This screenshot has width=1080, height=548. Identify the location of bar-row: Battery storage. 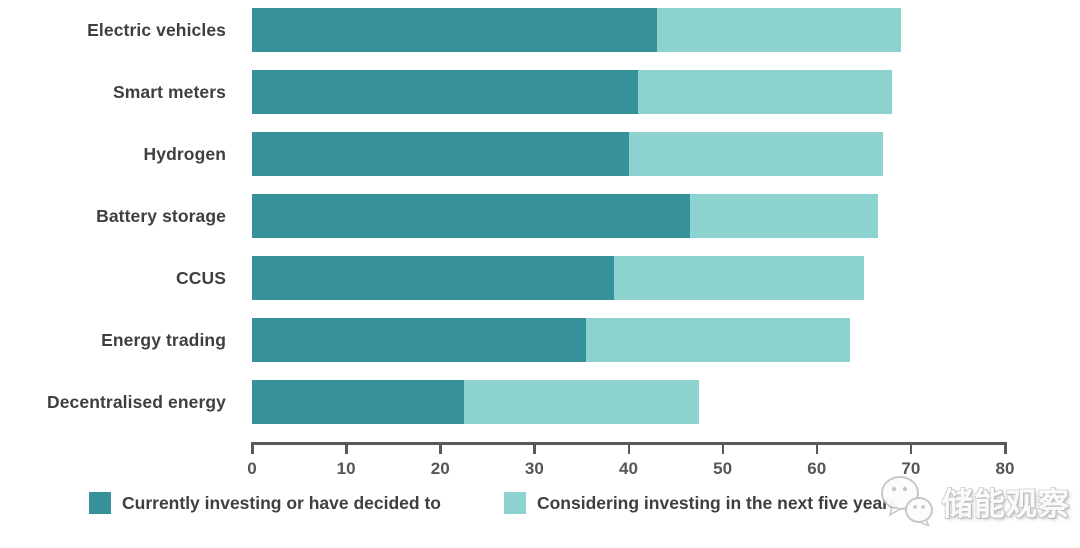
(502, 216).